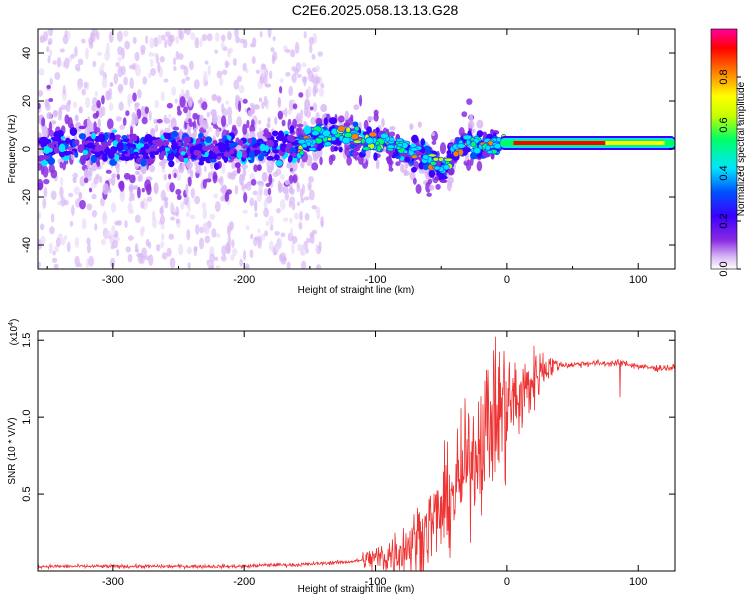 This screenshot has height=600, width=750. I want to click on x-tick-label: 100, so click(638, 582).